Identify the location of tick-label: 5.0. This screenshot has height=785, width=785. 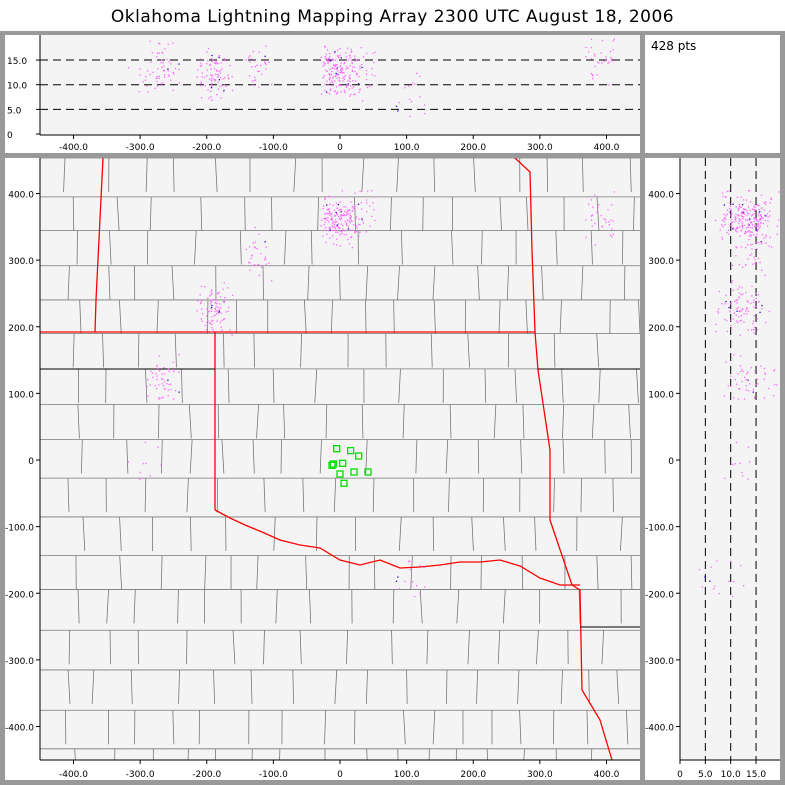
(14, 111).